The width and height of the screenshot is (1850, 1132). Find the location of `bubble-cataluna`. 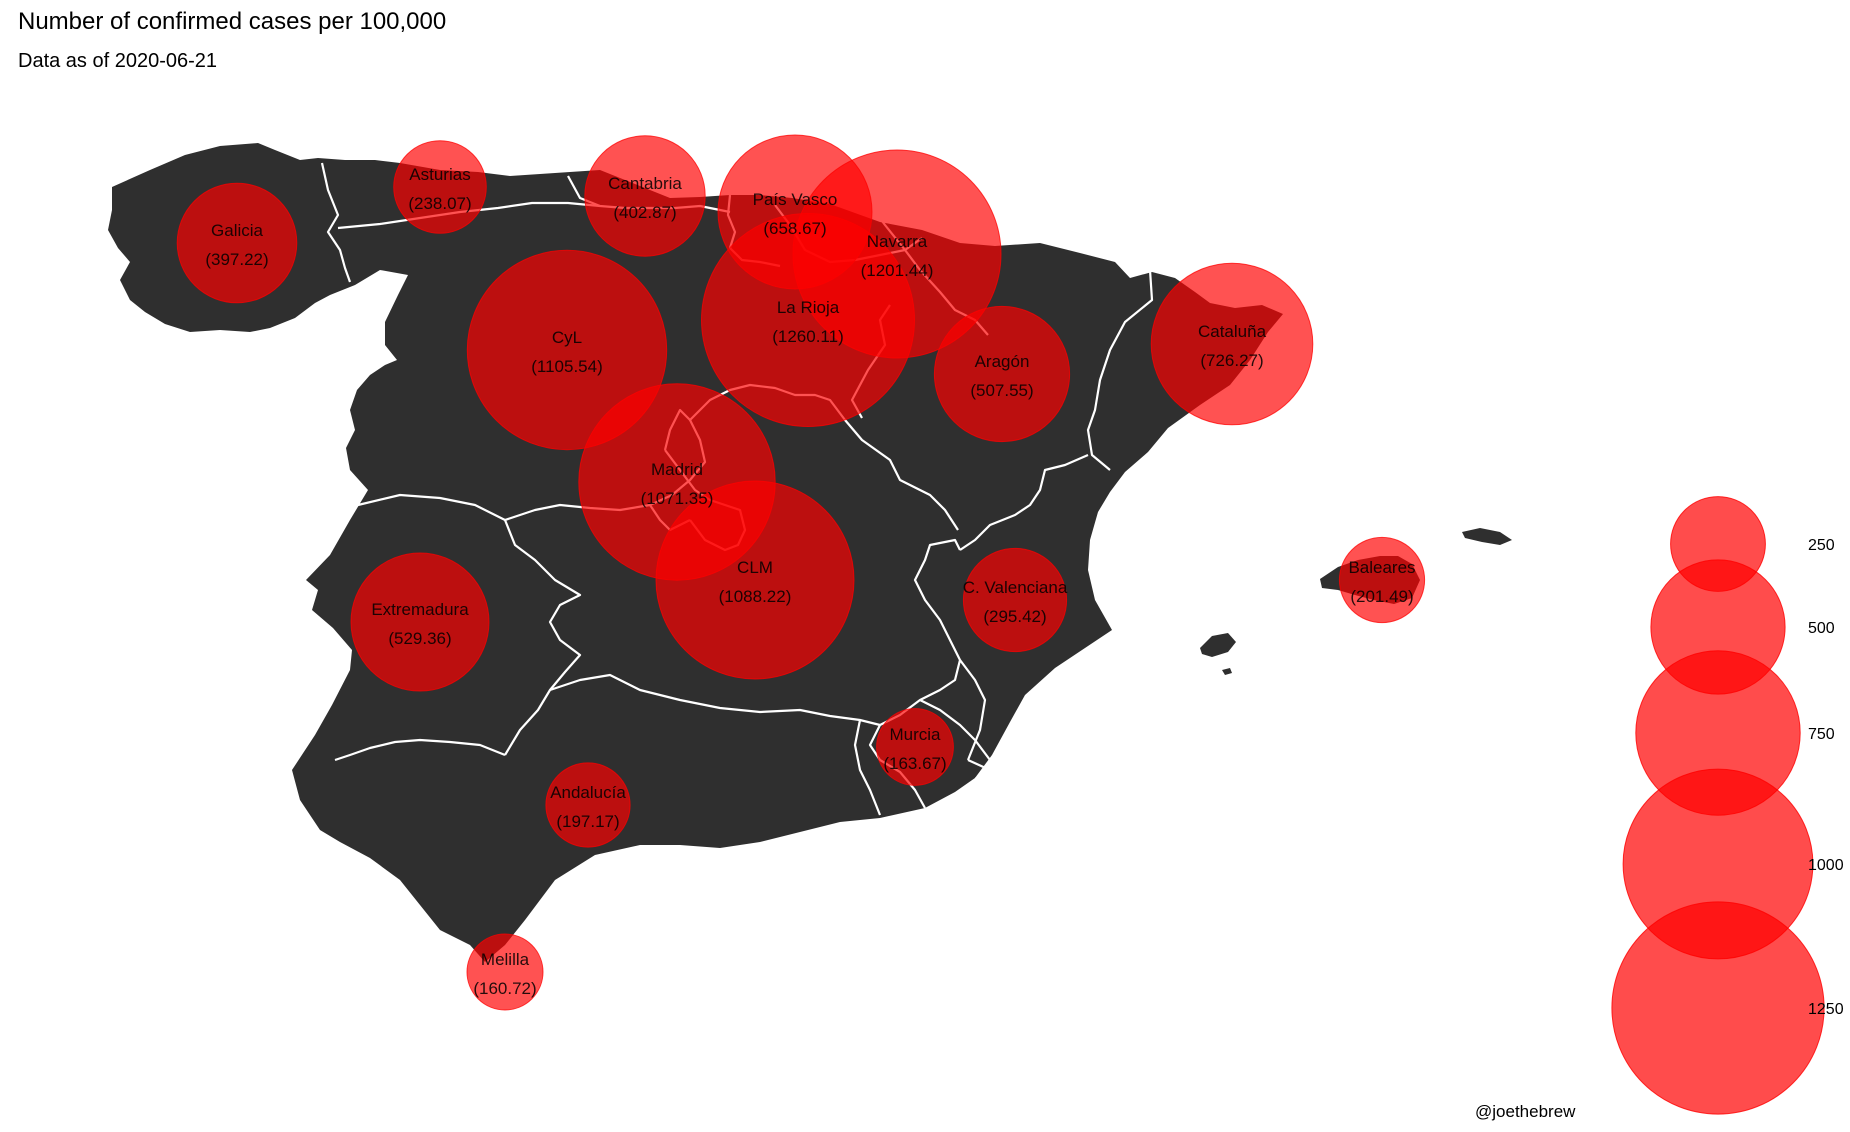

bubble-cataluna is located at coordinates (1232, 344).